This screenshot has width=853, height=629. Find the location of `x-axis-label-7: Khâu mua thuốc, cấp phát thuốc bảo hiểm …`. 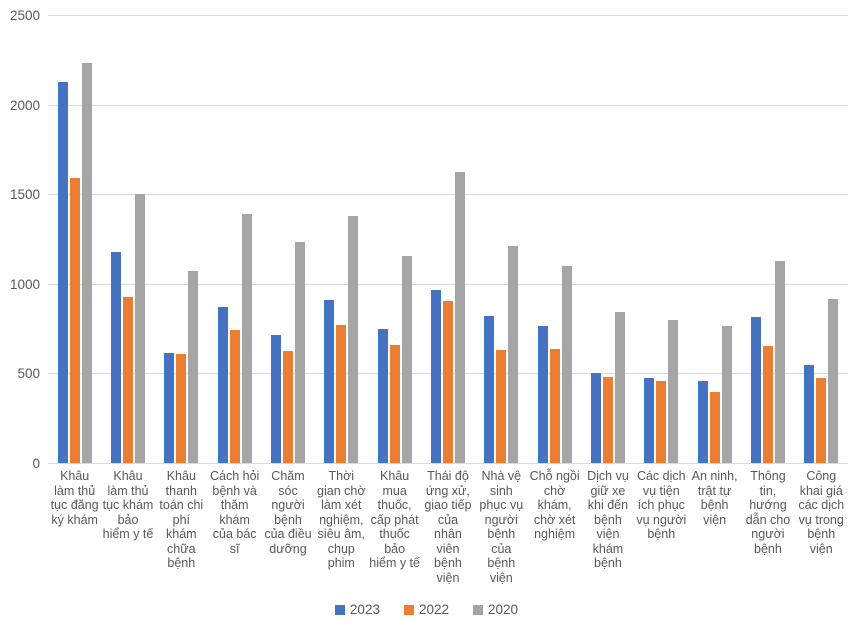

x-axis-label-7: Khâu mua thuốc, cấp phát thuốc bảo hiểm … is located at coordinates (394, 519).